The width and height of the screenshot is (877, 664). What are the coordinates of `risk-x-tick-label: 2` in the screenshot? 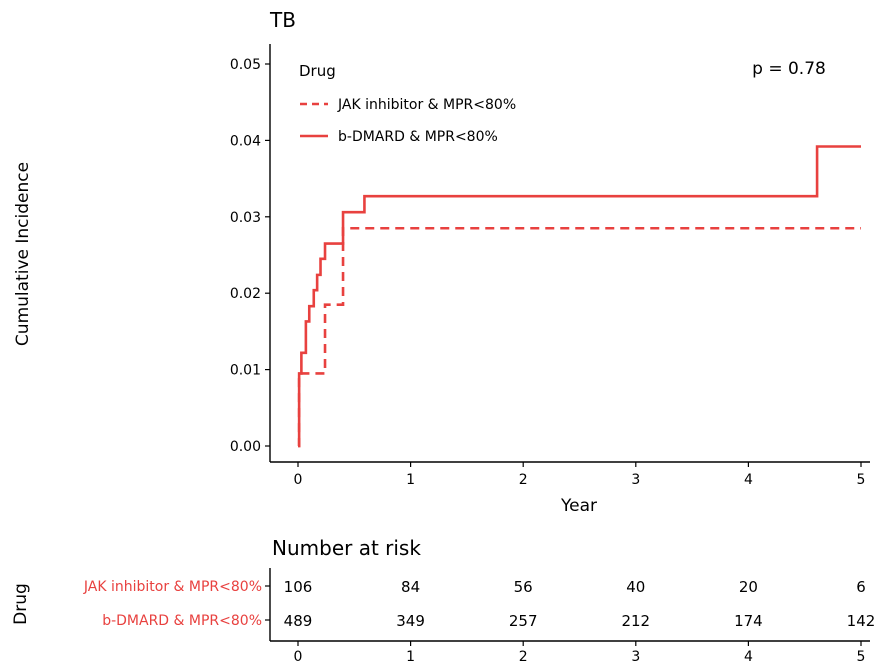 It's located at (523, 656).